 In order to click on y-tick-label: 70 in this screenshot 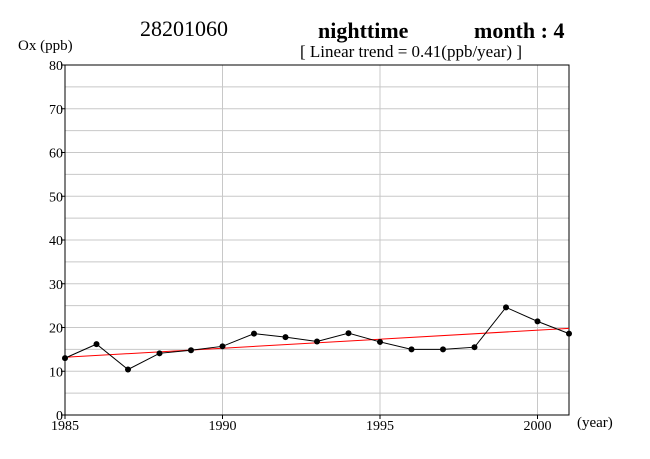, I will do `click(56, 110)`.